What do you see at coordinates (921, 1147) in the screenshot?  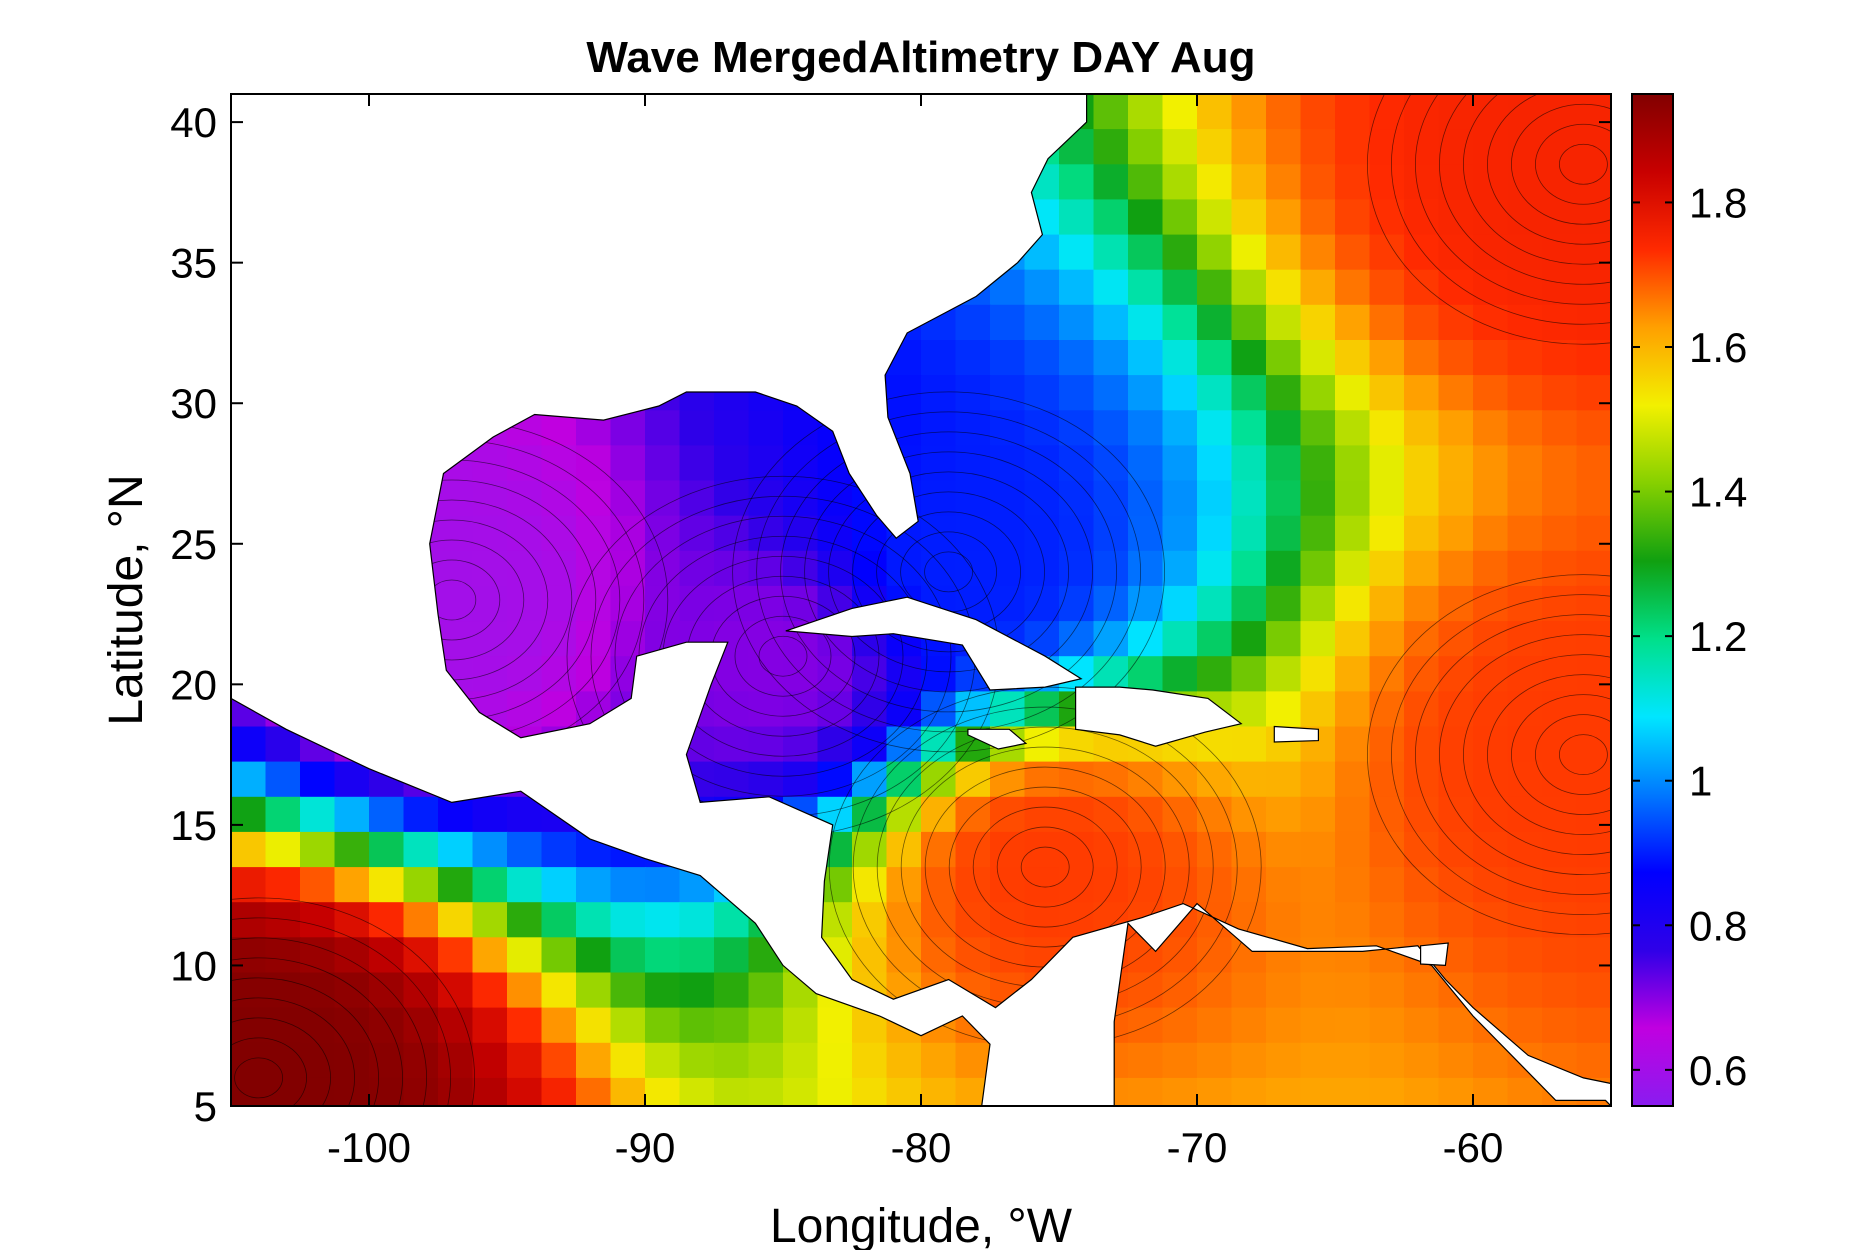 I see `x-tick-label: -80` at bounding box center [921, 1147].